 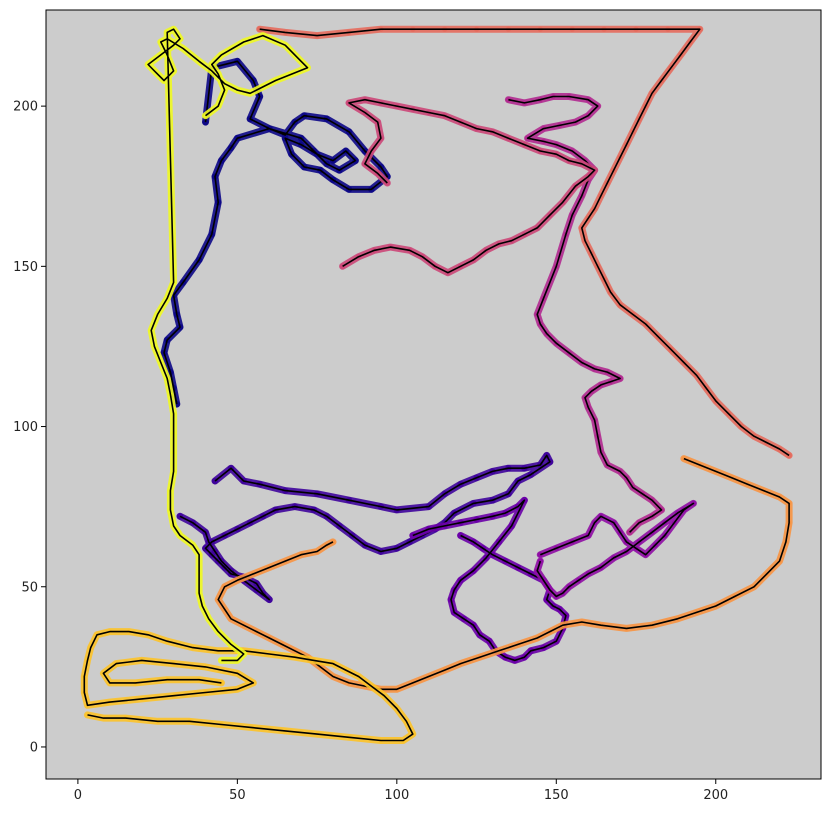 What do you see at coordinates (396, 795) in the screenshot?
I see `x-tick-label: 100` at bounding box center [396, 795].